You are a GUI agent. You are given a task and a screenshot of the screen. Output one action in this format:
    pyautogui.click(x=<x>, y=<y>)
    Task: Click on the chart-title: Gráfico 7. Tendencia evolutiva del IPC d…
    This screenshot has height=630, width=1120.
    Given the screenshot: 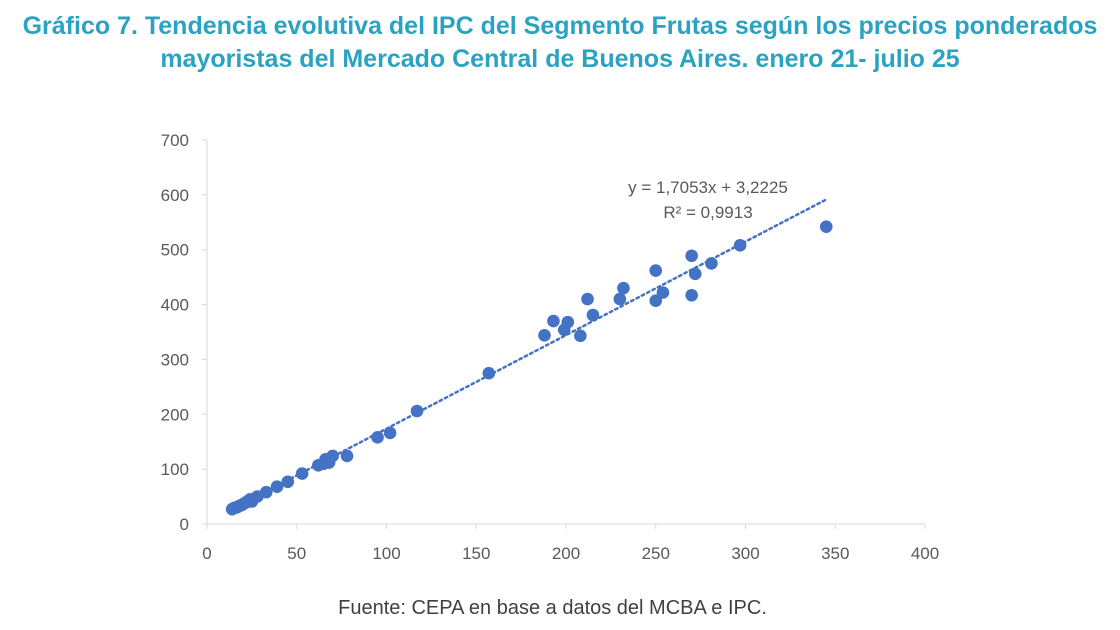 What is the action you would take?
    pyautogui.click(x=560, y=42)
    